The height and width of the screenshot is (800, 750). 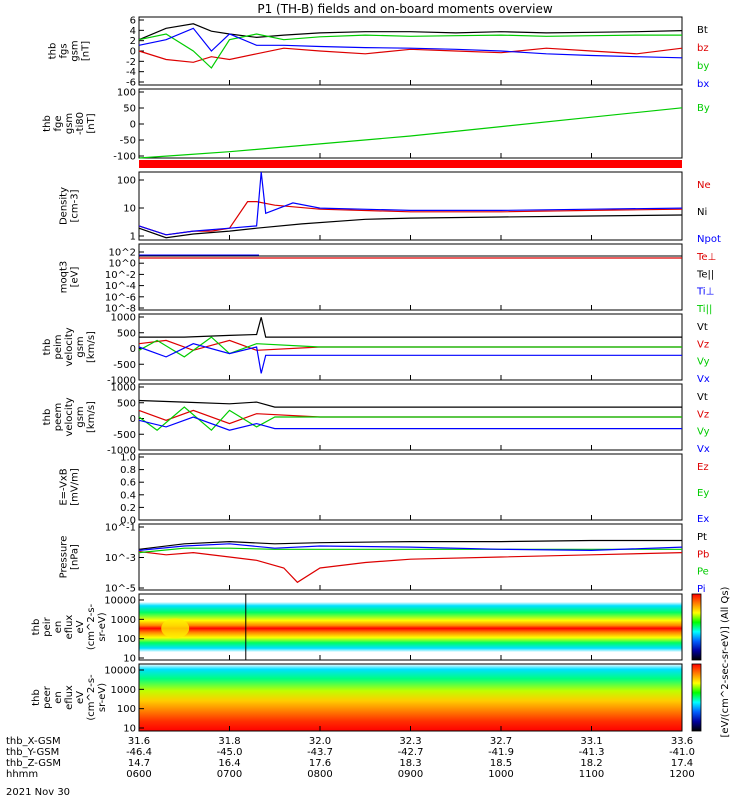 What do you see at coordinates (591, 741) in the screenshot?
I see `x-axis-value: 33.1` at bounding box center [591, 741].